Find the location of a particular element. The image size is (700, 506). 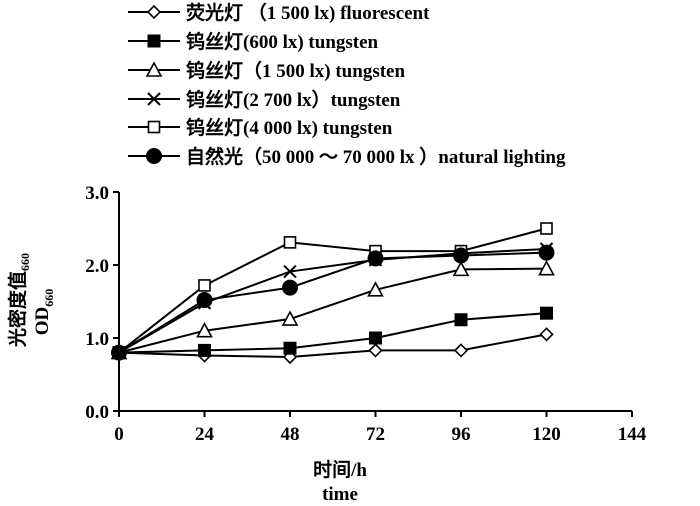

y-ticks: 0.0 1.0 2.0 3.0 is located at coordinates (102, 303).